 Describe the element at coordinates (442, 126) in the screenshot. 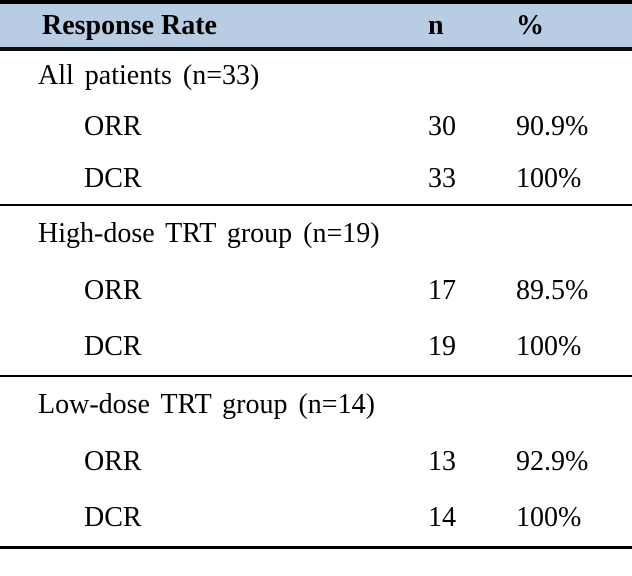

I see `metric-n: 30` at that location.